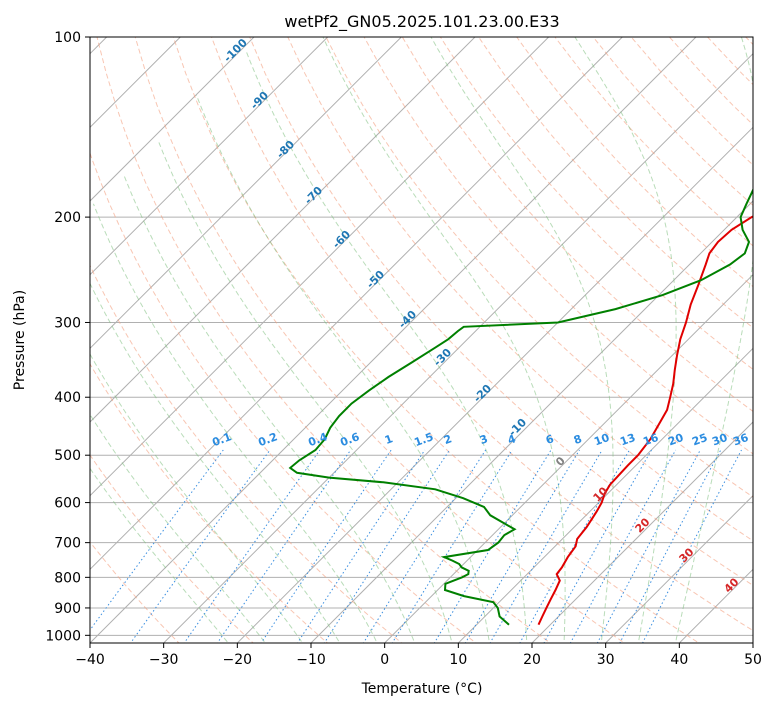  I want to click on x-tick-label: 20, so click(532, 660).